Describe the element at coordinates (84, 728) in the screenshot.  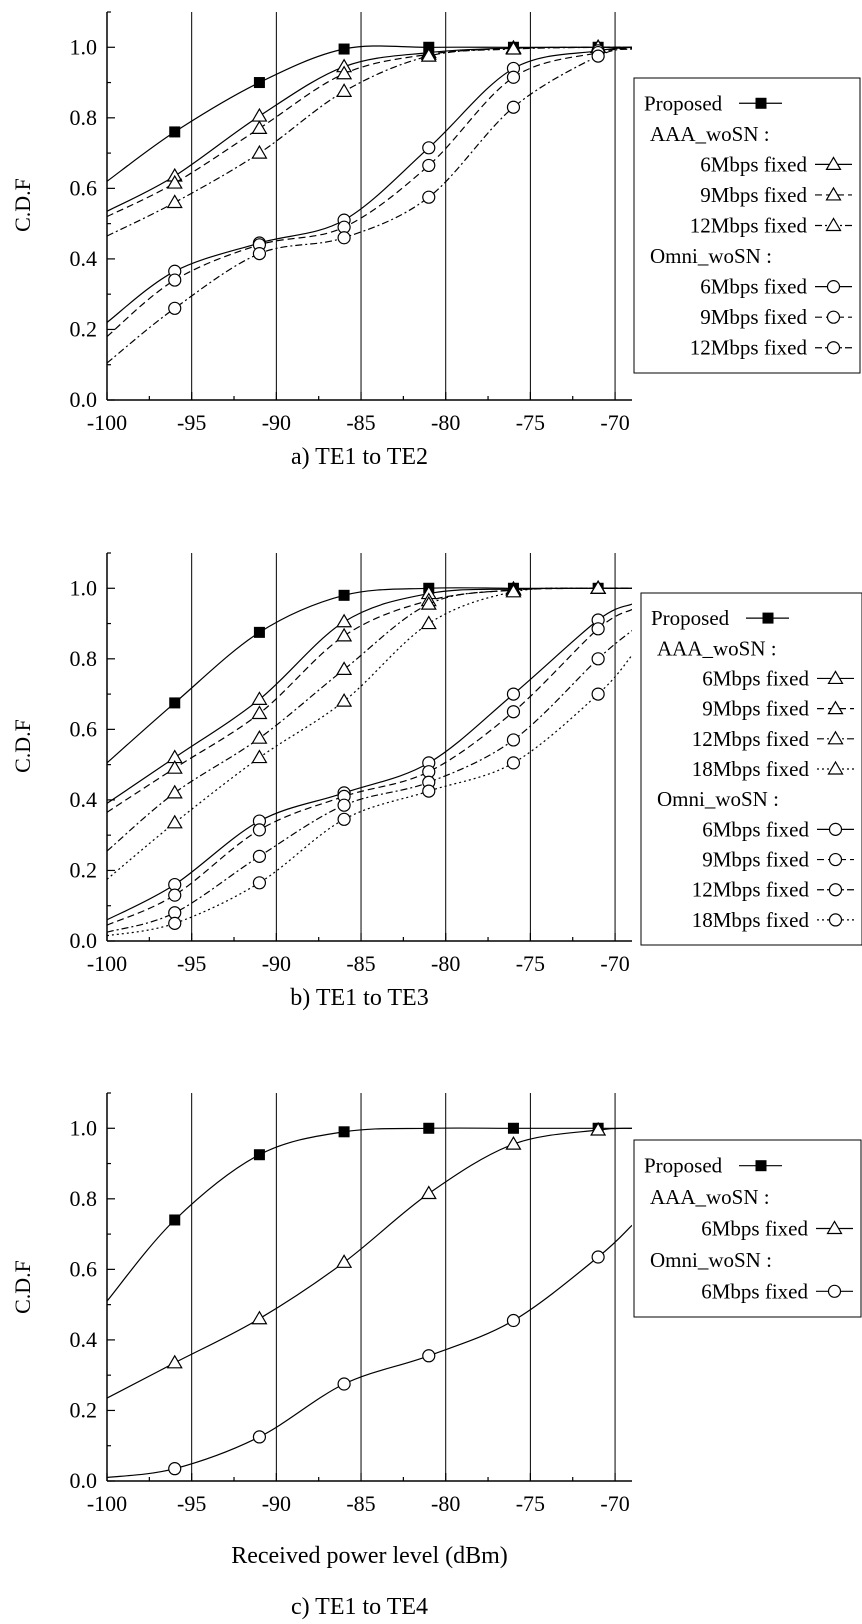
I see `y-tick-label: 0.6` at that location.